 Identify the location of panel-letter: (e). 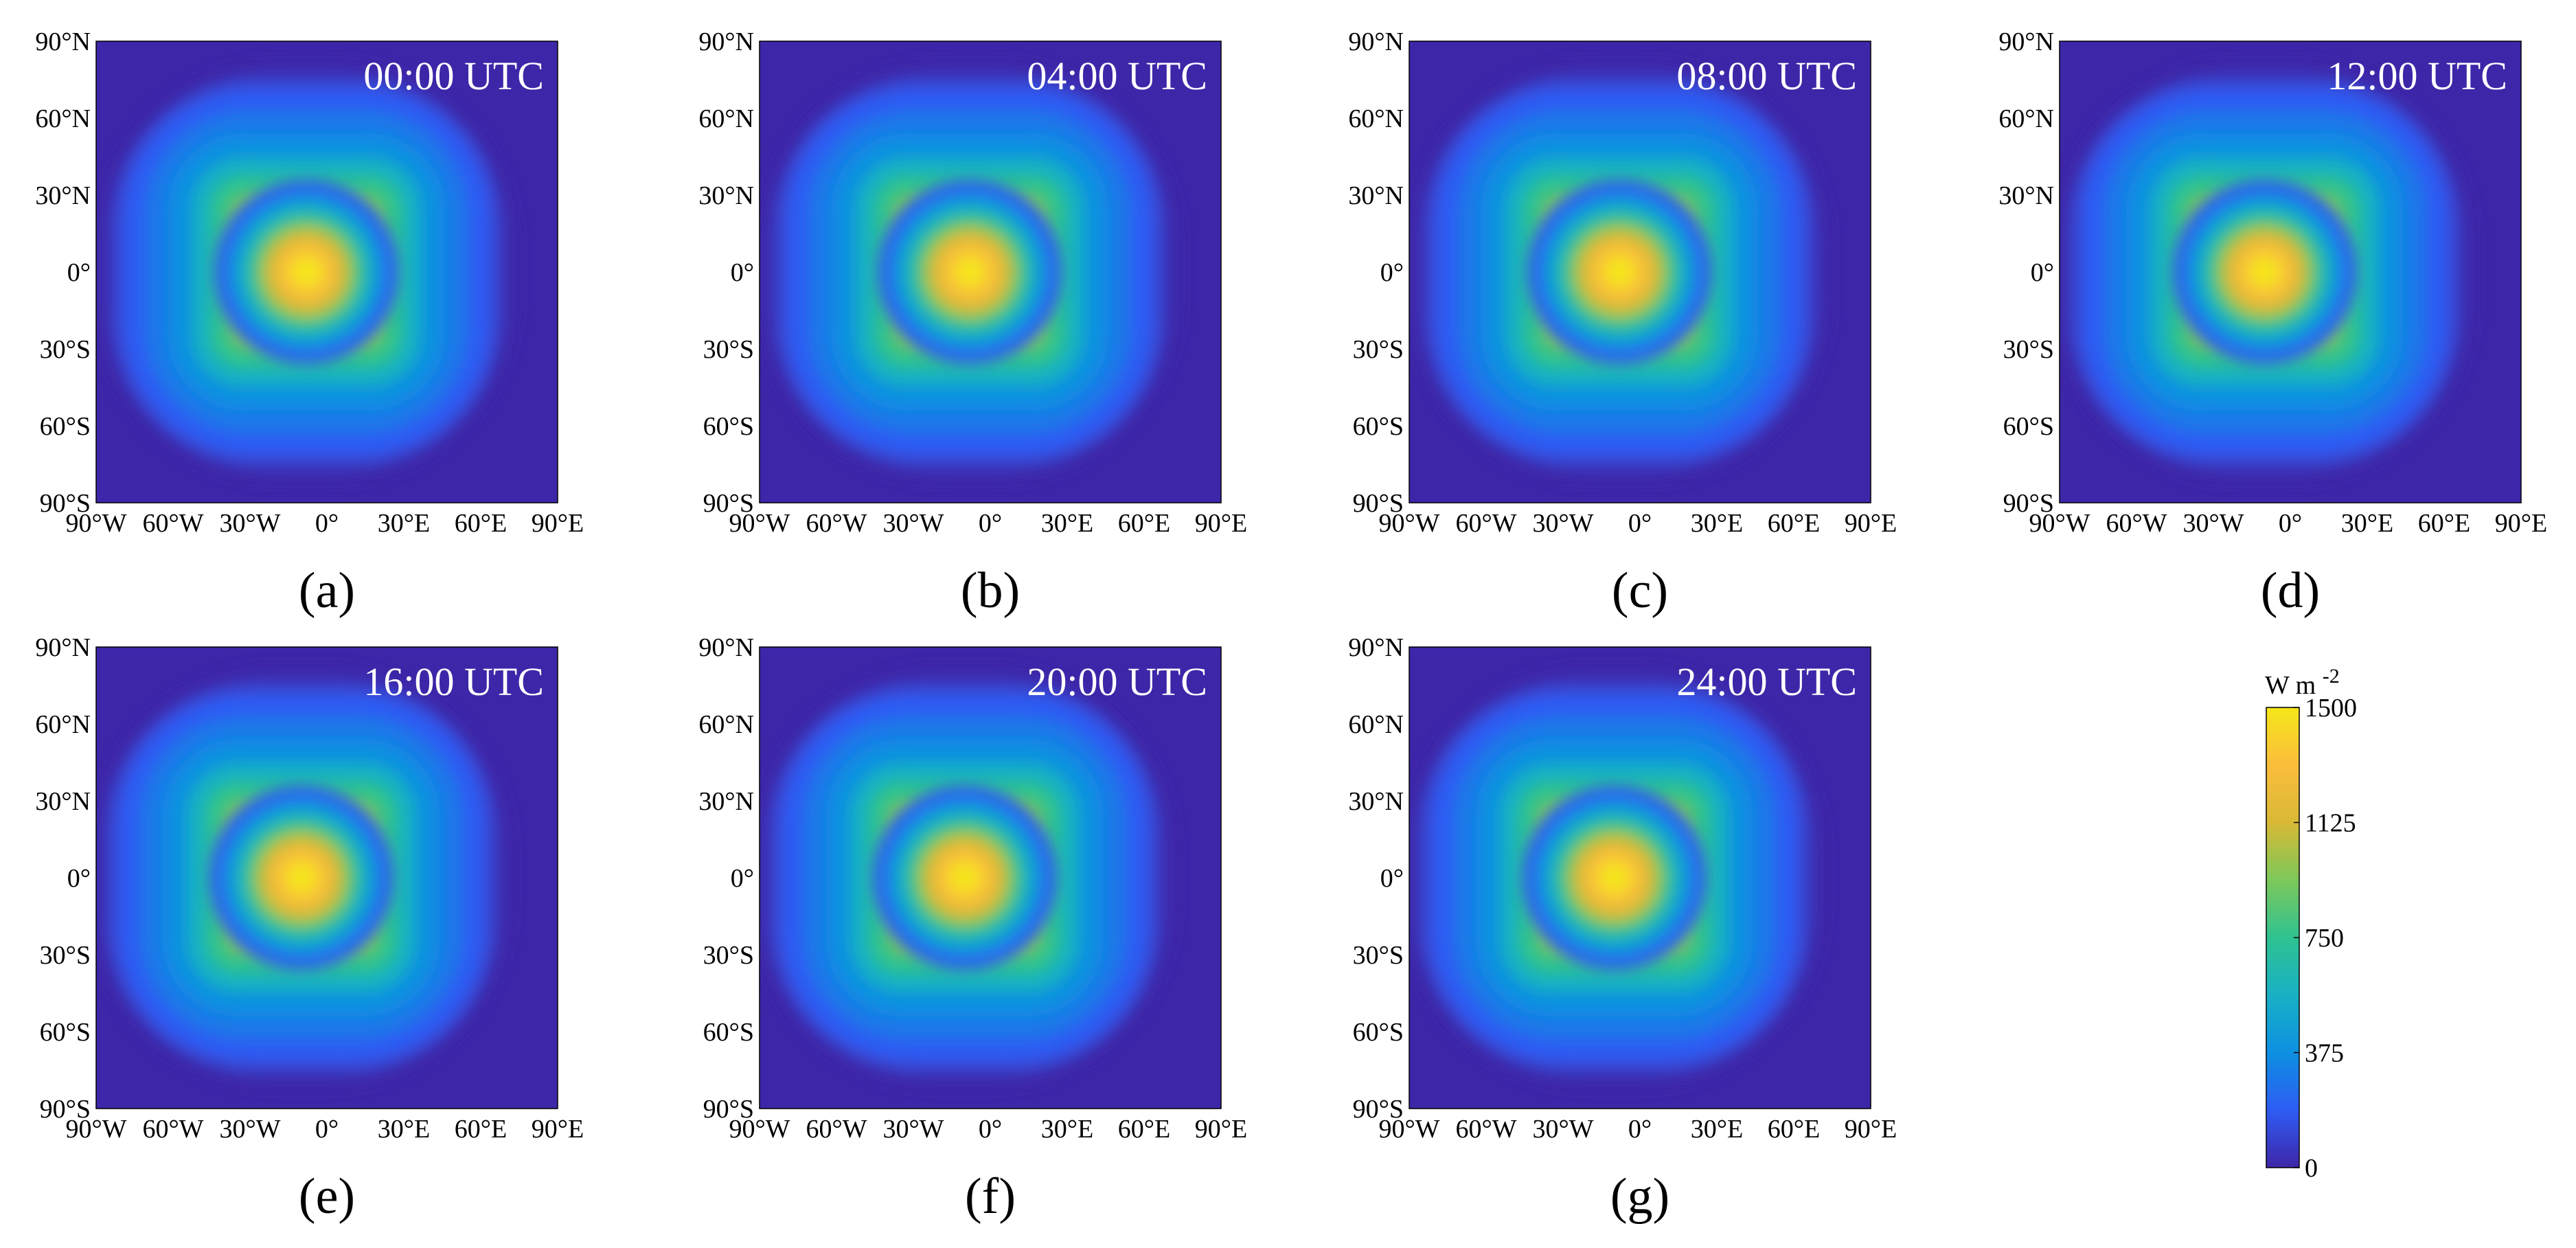
(327, 1196).